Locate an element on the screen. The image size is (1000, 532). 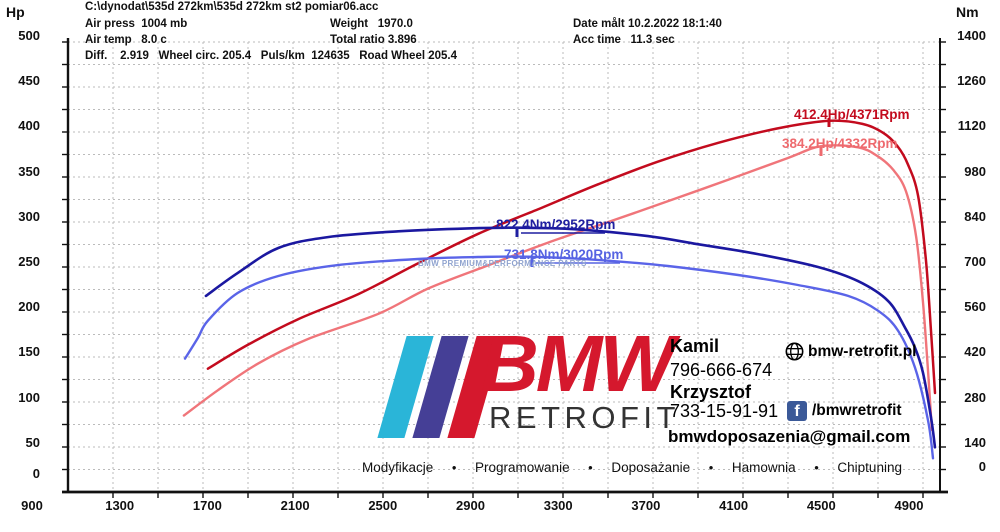
y-left-label-500: 500 is located at coordinates (29, 35).